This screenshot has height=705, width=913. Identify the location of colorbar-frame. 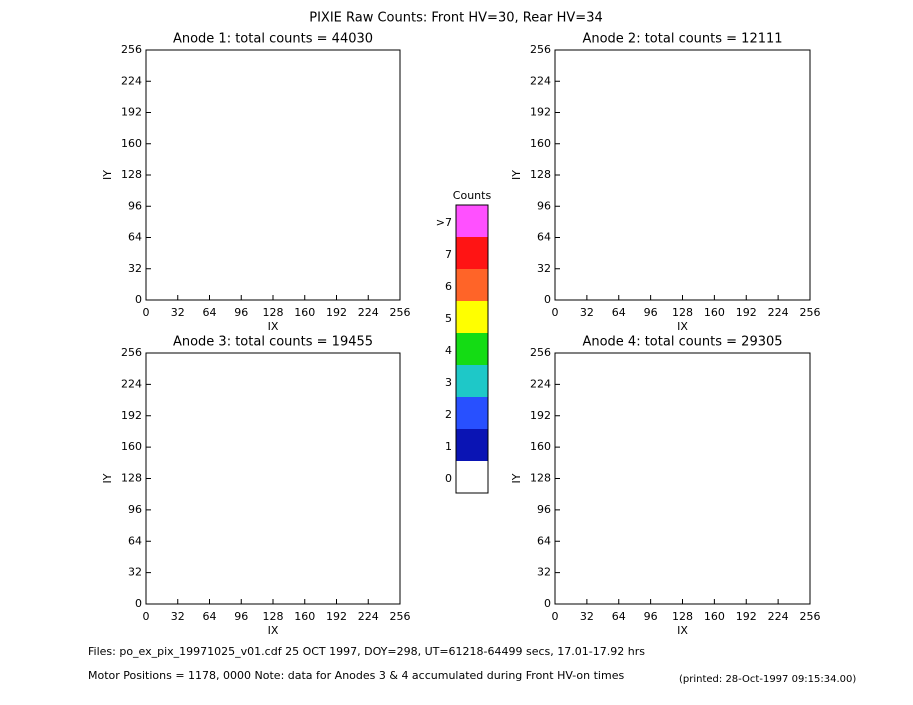
(472, 349).